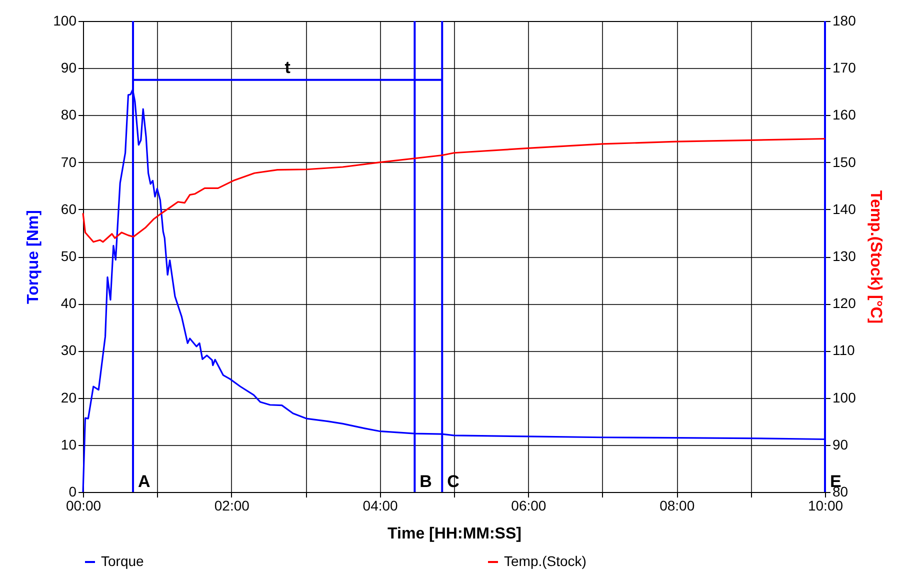 This screenshot has width=911, height=580. Describe the element at coordinates (68, 256) in the screenshot. I see `y-tick-label: 50` at that location.